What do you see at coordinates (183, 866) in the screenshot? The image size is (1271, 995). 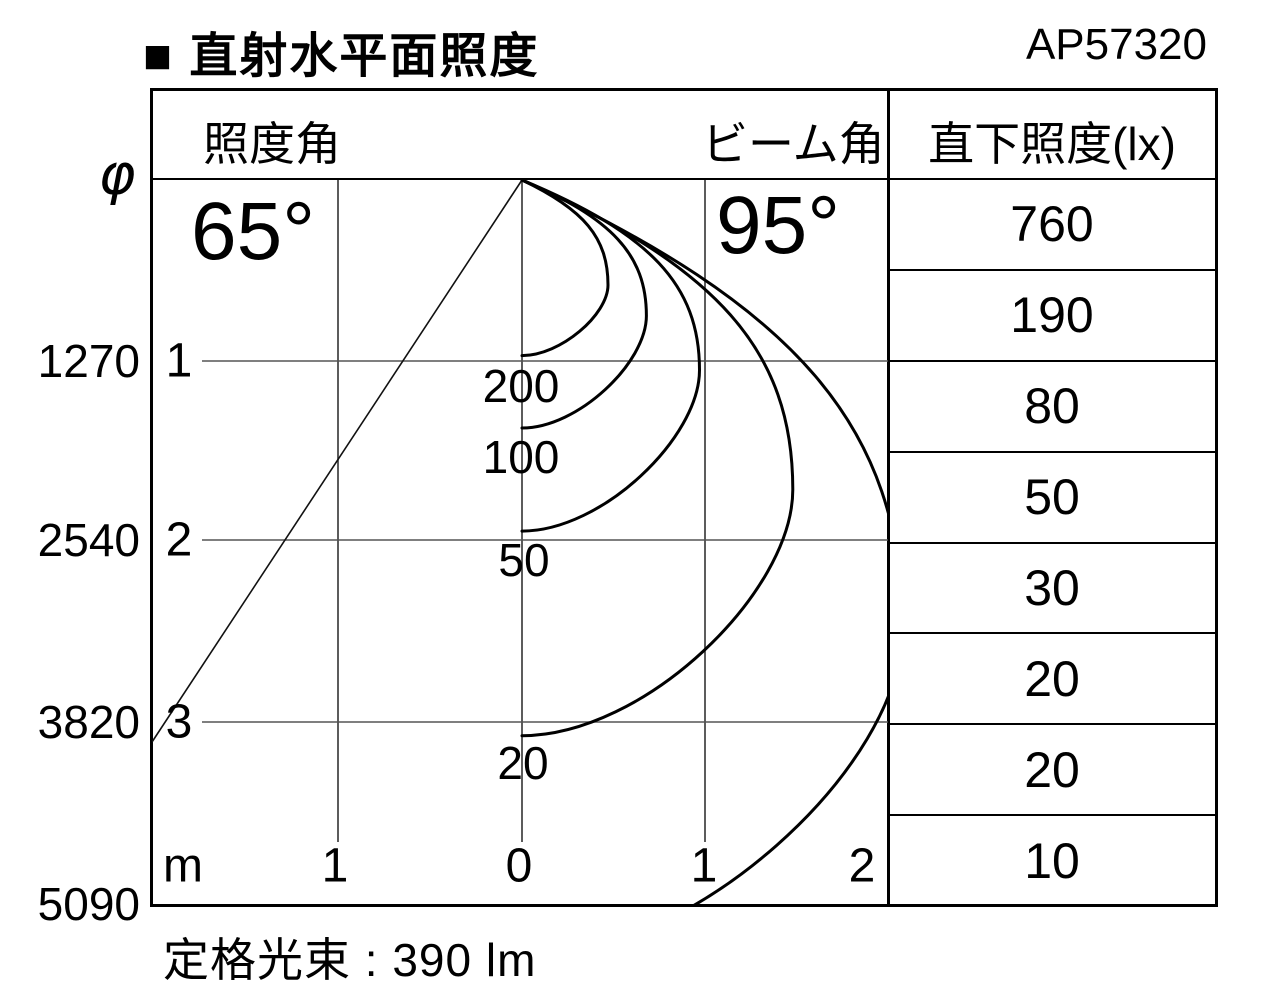 I see `x-axis-unit: m` at bounding box center [183, 866].